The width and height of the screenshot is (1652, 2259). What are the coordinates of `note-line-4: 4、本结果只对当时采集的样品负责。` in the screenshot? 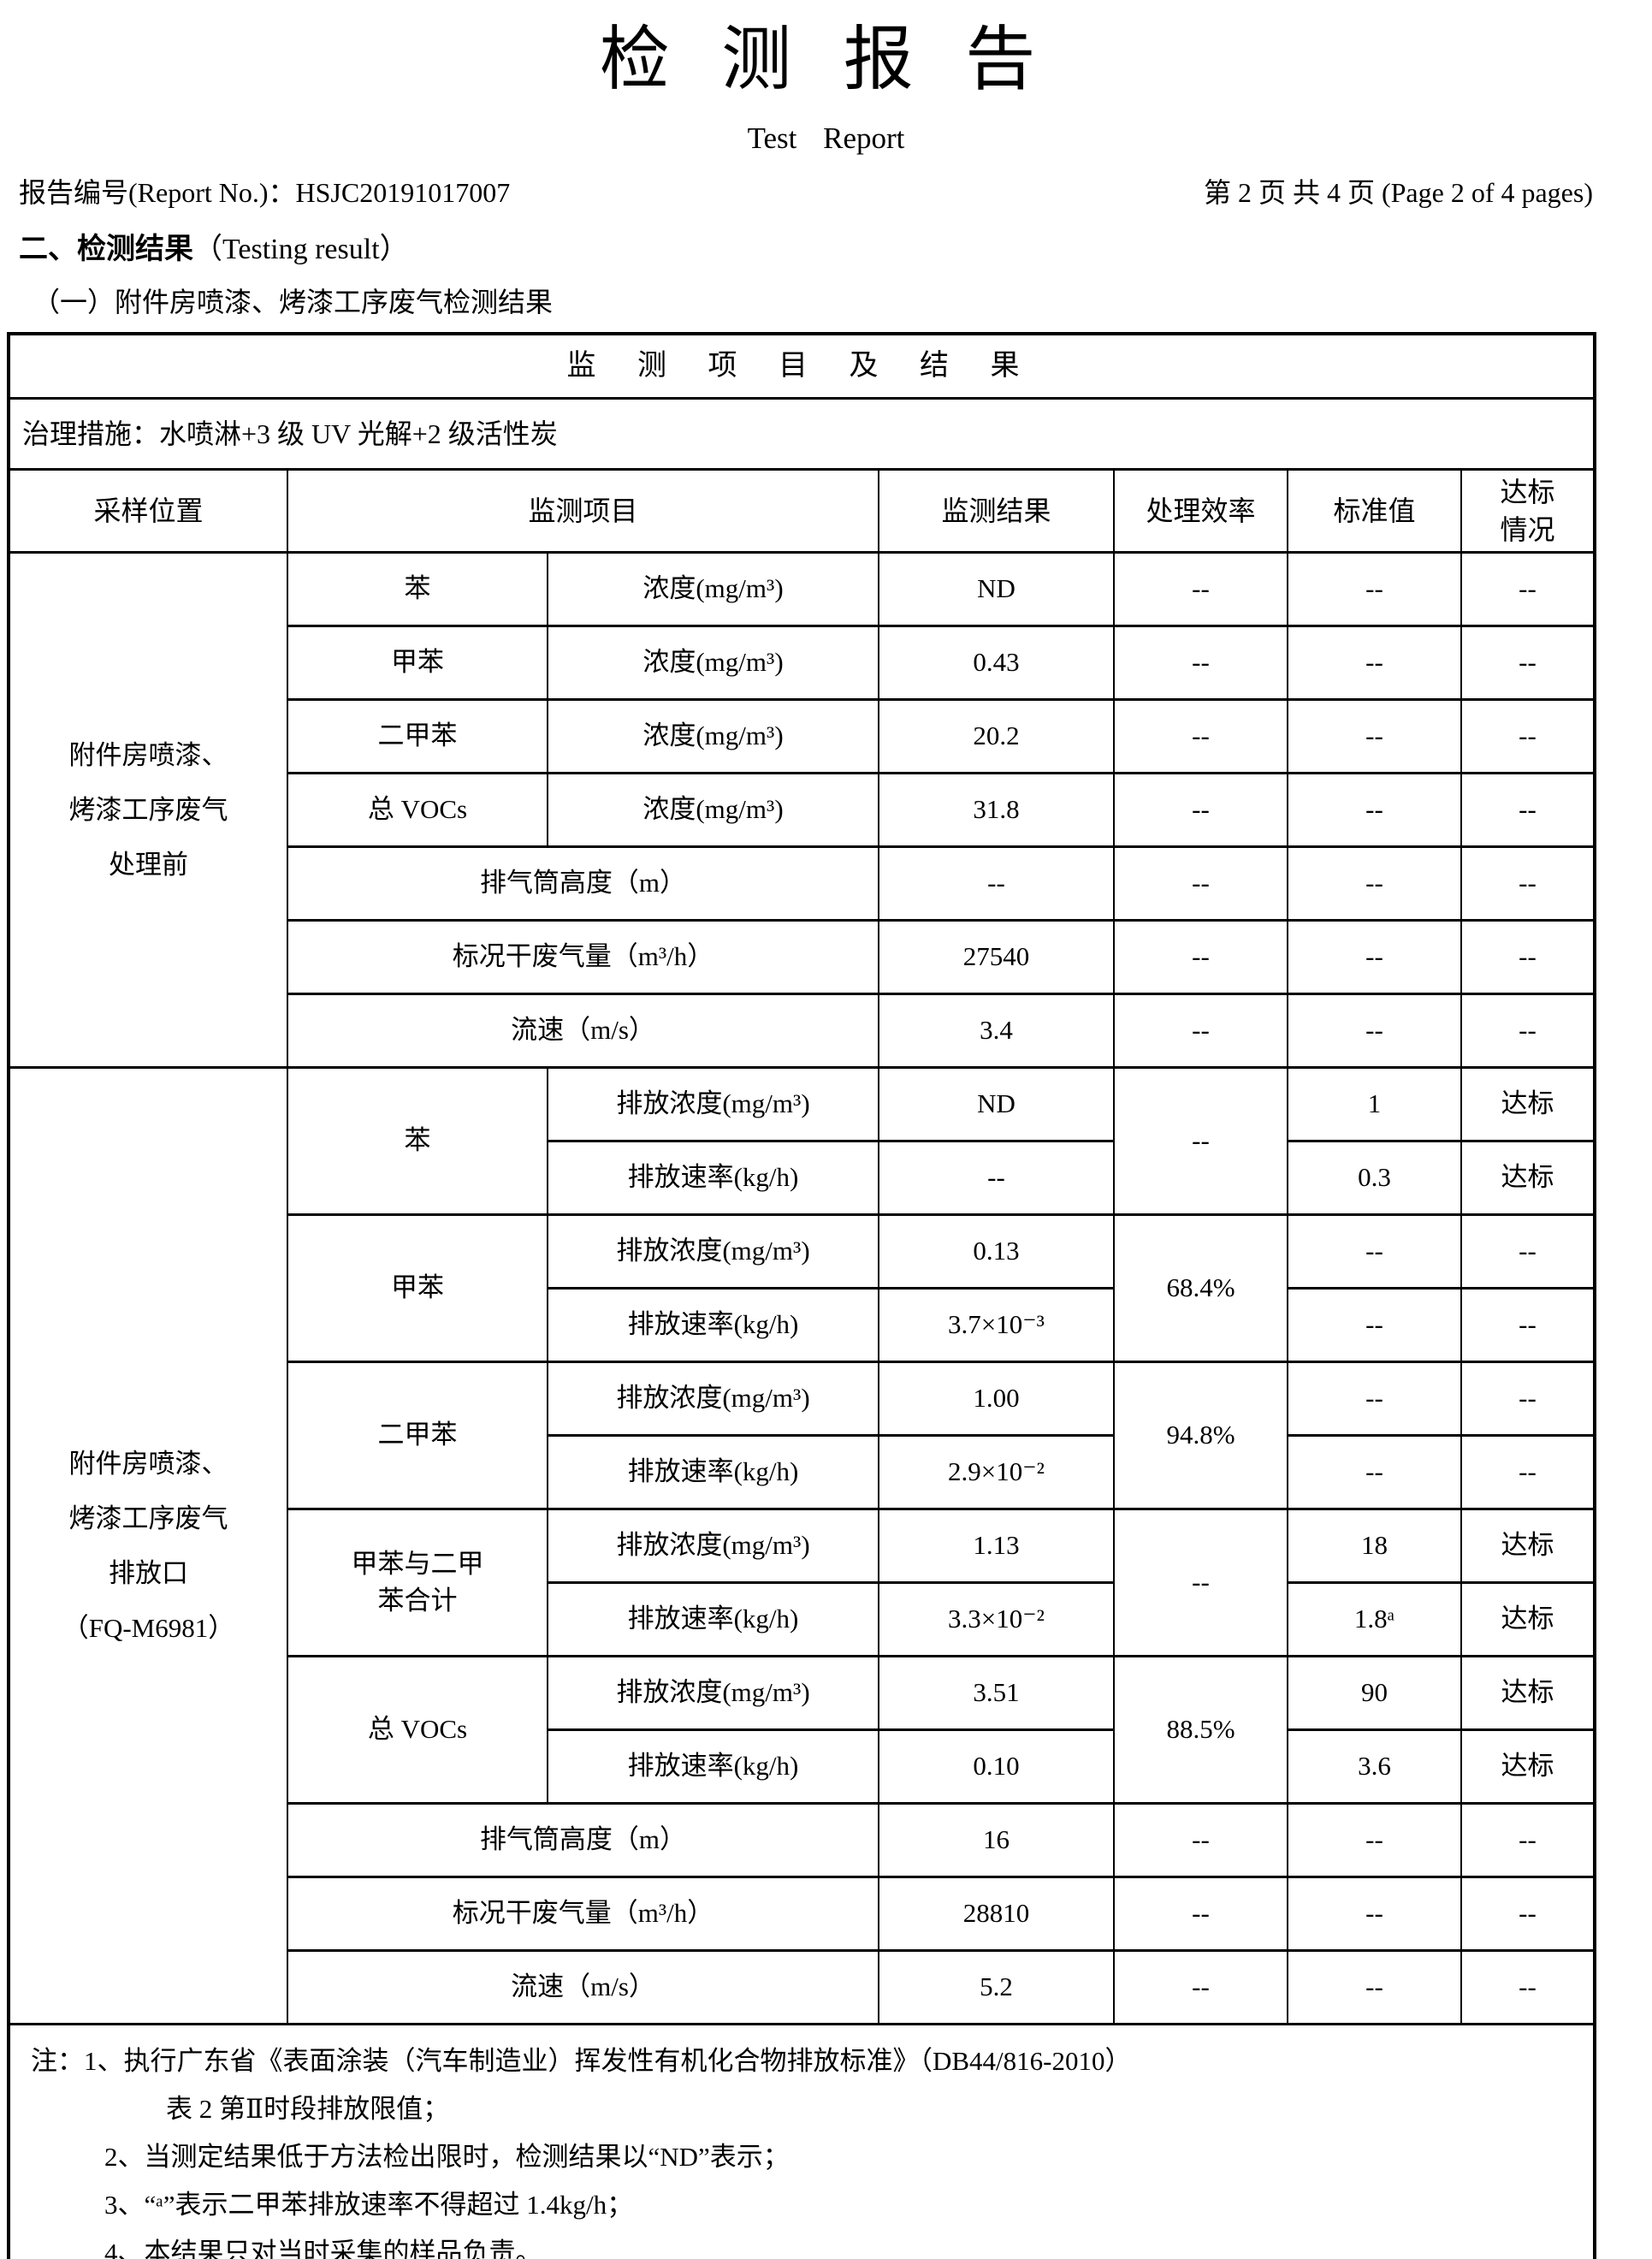 It's located at (323, 2248).